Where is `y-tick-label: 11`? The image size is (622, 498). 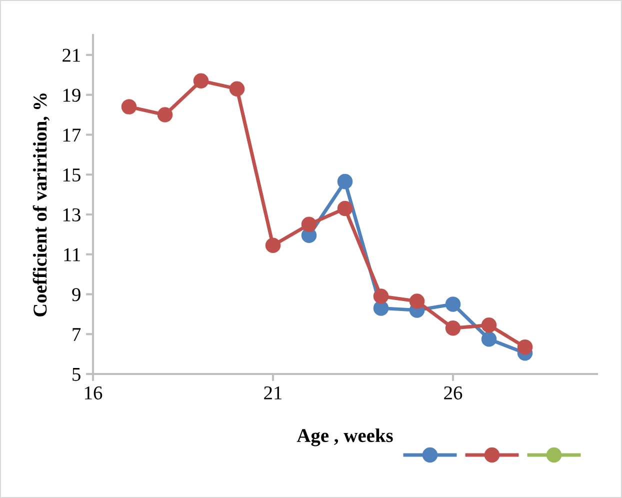 y-tick-label: 11 is located at coordinates (72, 255).